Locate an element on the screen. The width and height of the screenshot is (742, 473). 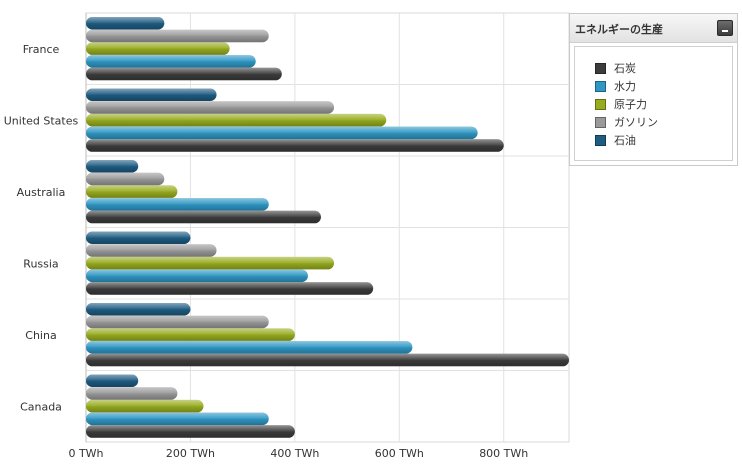
legend-header: エネルギーの生産 is located at coordinates (653, 28).